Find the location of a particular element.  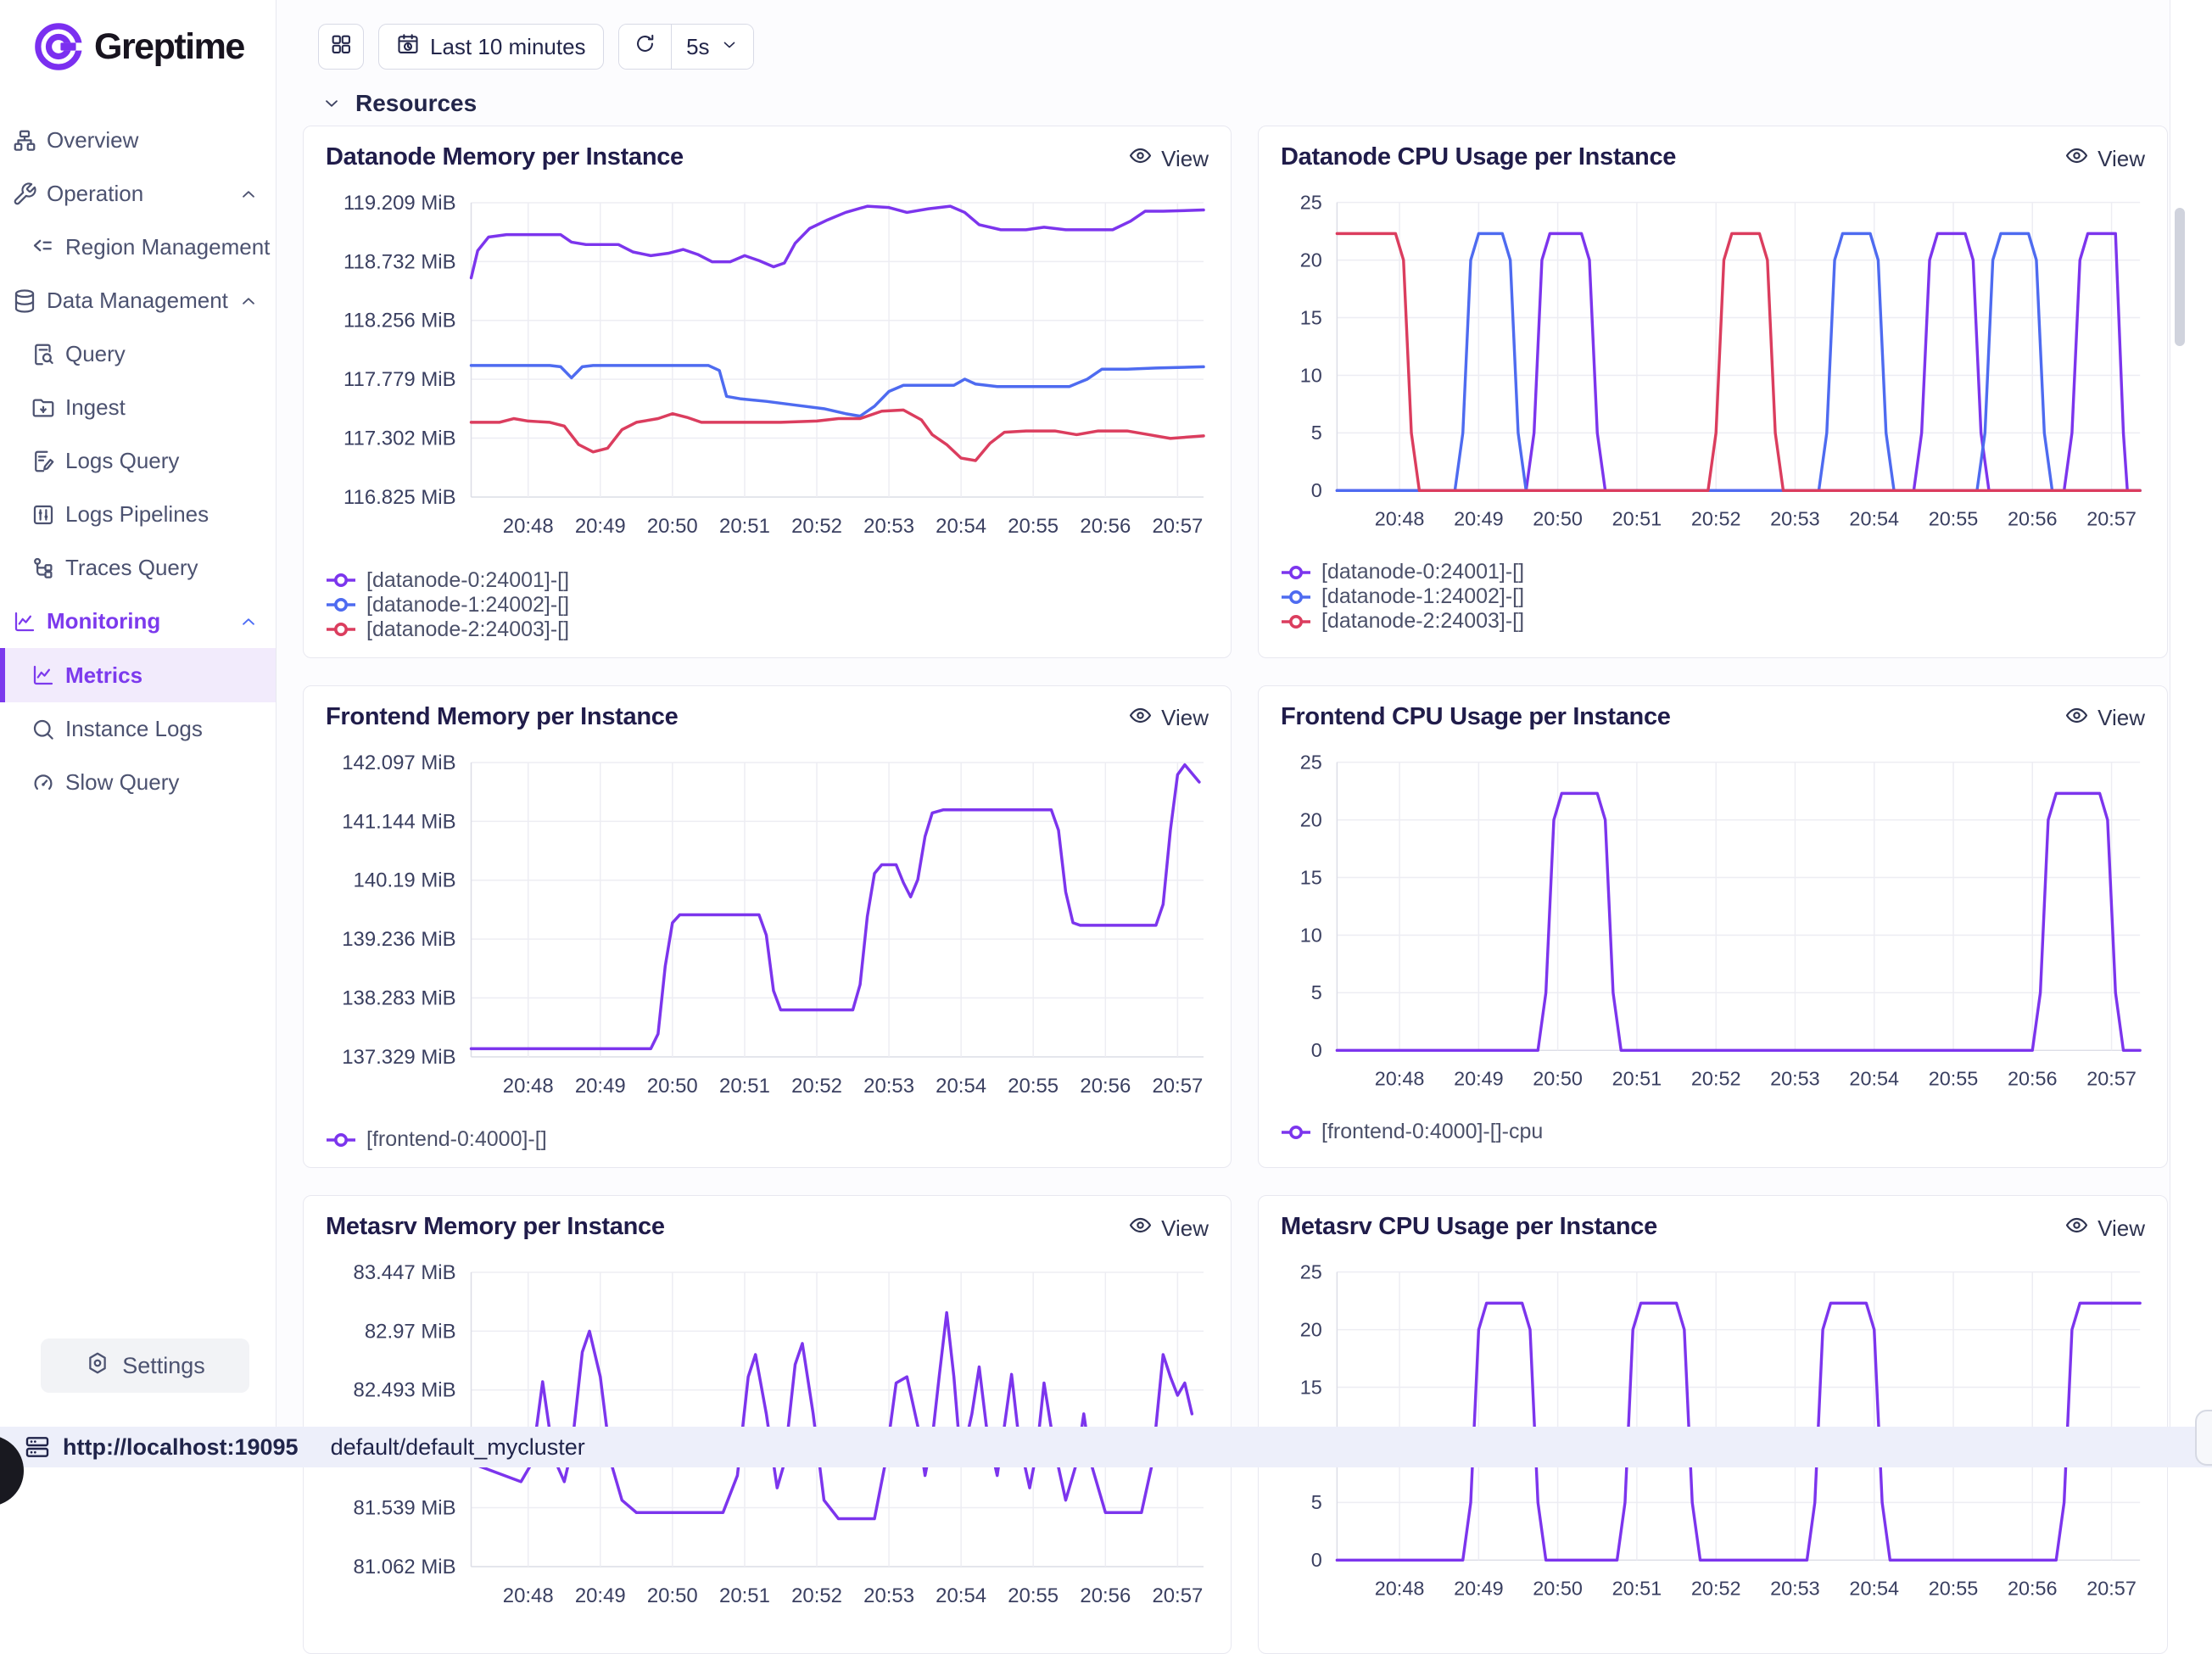

svg-text: 25 is located at coordinates (1311, 202).